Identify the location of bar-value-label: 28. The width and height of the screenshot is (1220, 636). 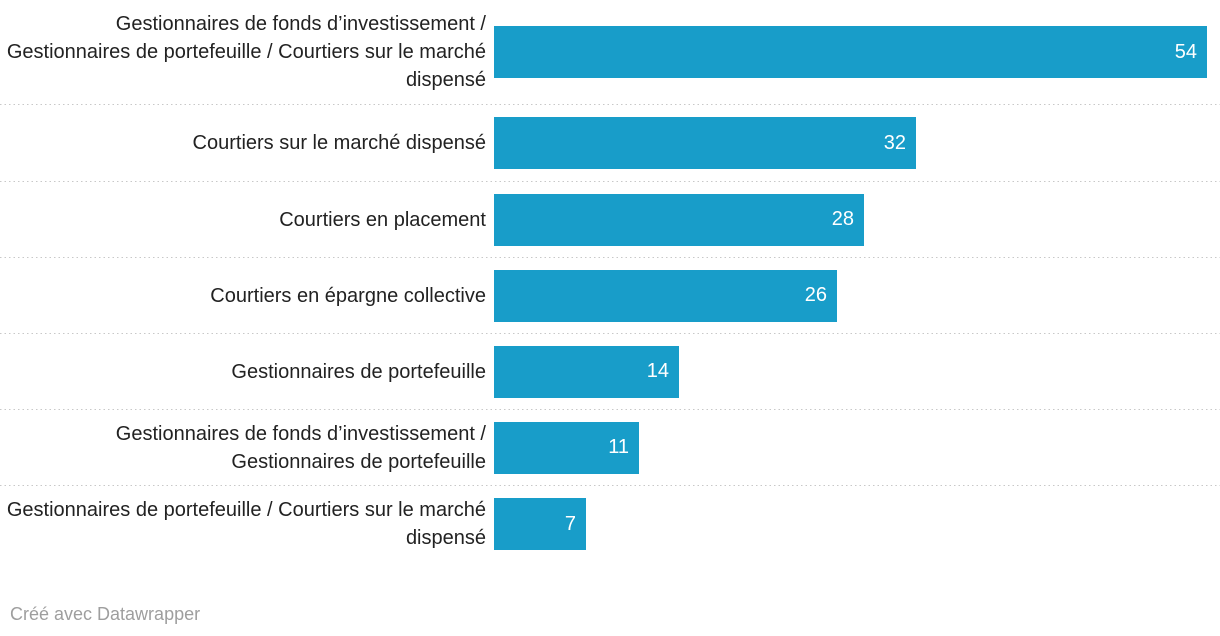
(842, 219).